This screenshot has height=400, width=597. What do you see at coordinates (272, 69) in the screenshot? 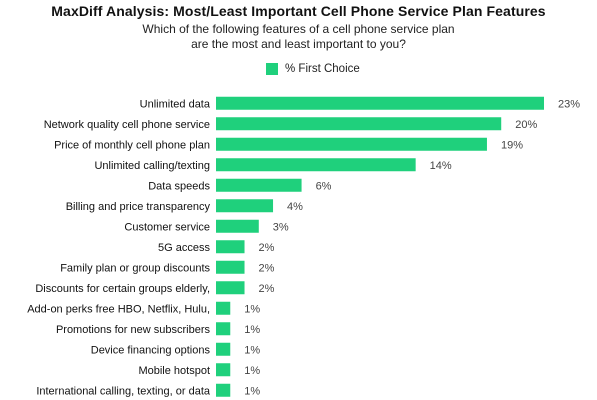
I see `legend-swatch` at bounding box center [272, 69].